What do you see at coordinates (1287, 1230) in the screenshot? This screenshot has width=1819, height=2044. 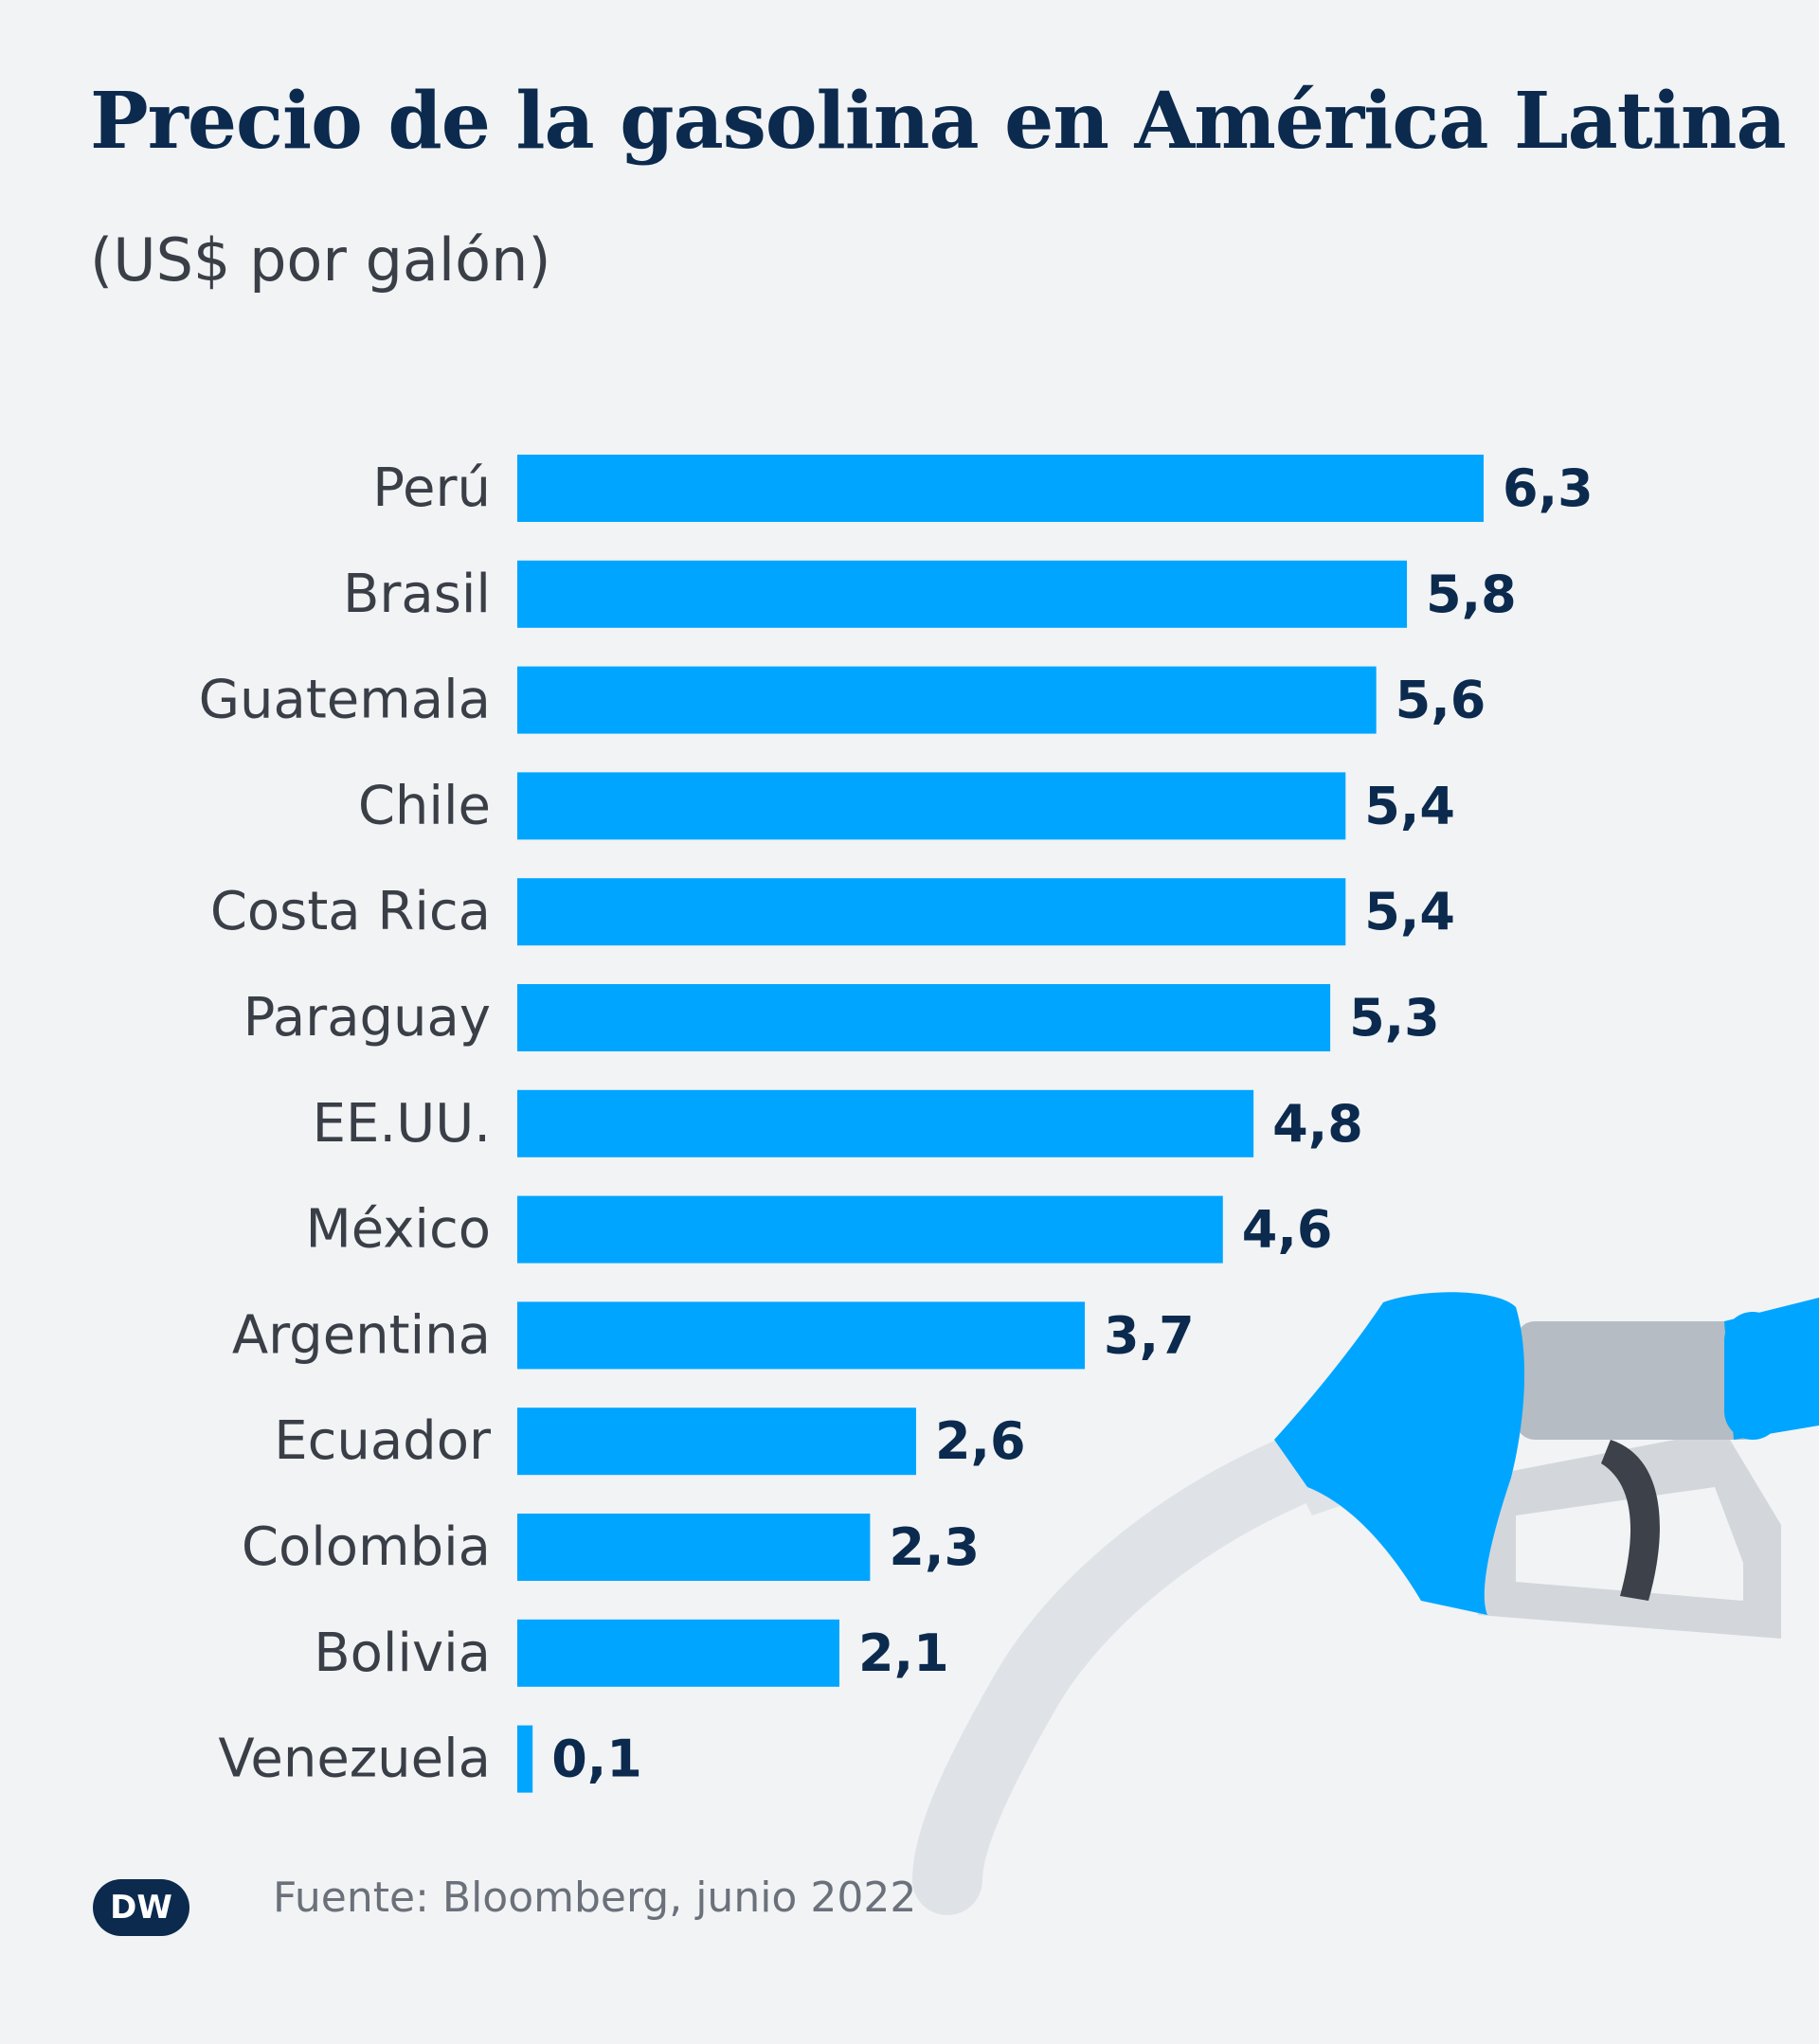 I see `value-label: 4,6` at bounding box center [1287, 1230].